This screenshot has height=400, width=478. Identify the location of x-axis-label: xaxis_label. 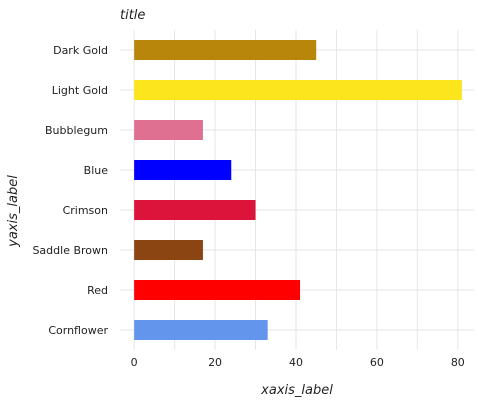
(296, 390).